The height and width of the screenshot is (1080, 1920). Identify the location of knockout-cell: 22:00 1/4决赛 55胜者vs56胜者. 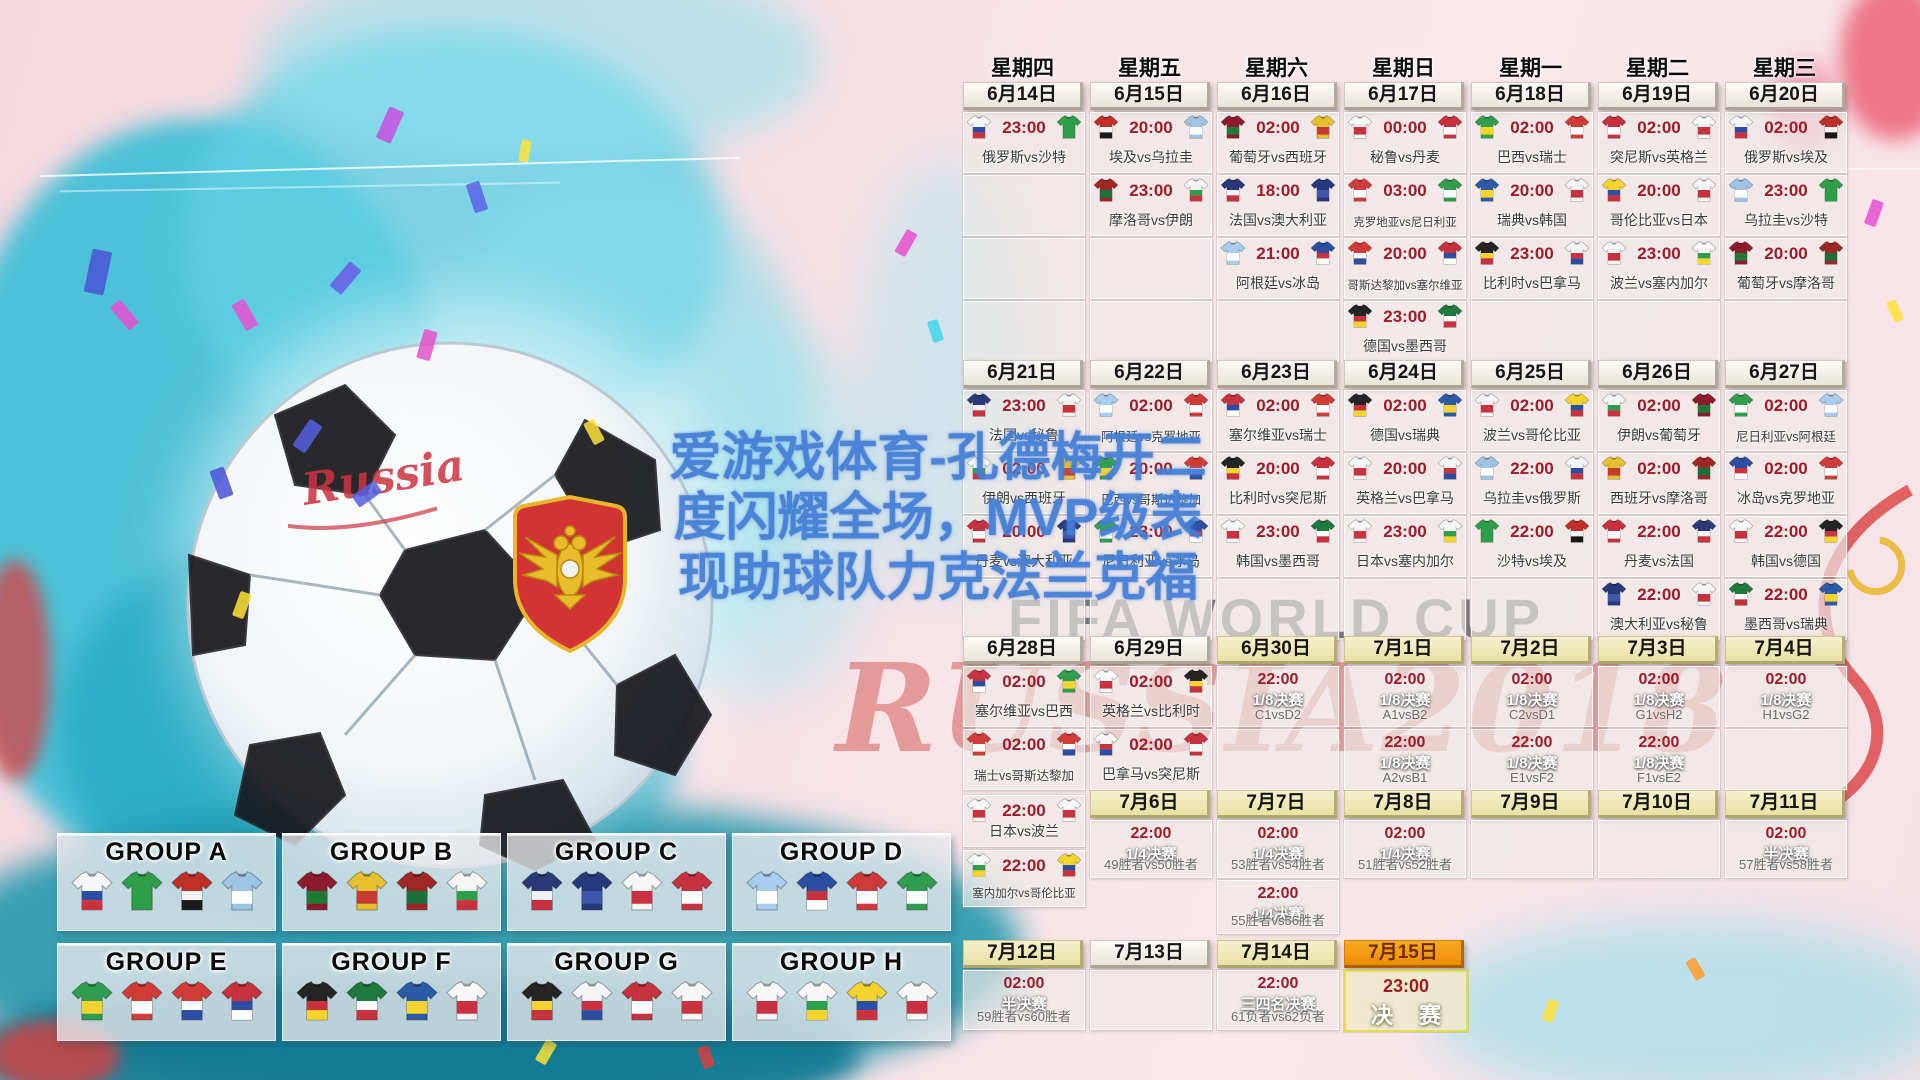
(1278, 907).